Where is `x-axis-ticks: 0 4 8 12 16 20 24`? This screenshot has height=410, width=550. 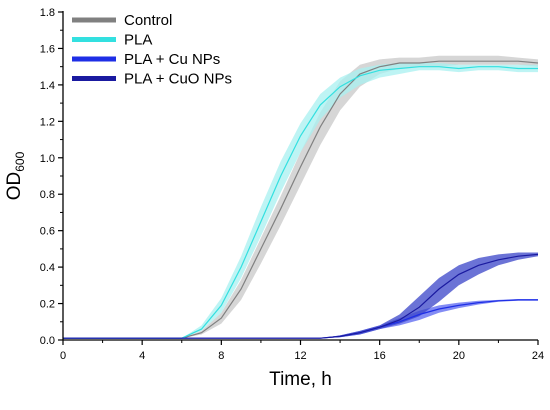
x-axis-ticks: 0 4 8 12 16 20 24 is located at coordinates (302, 351).